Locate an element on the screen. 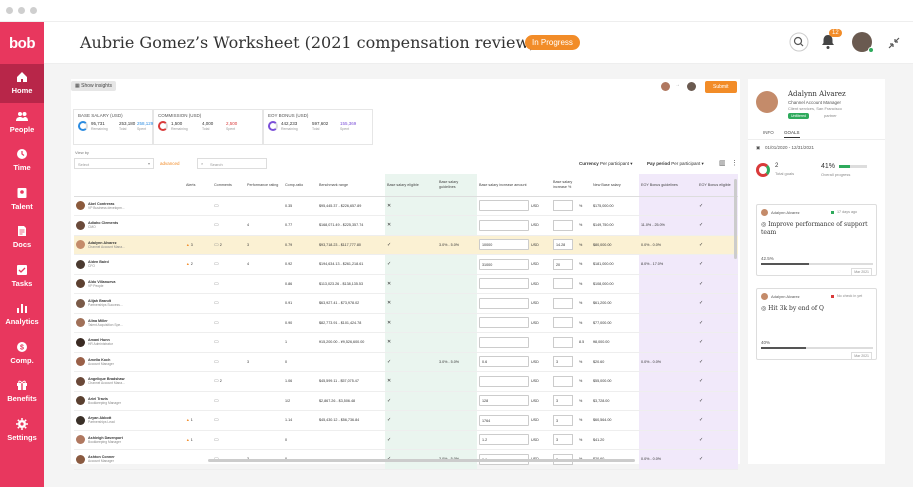  increase-amount-input: 128 is located at coordinates (504, 401).